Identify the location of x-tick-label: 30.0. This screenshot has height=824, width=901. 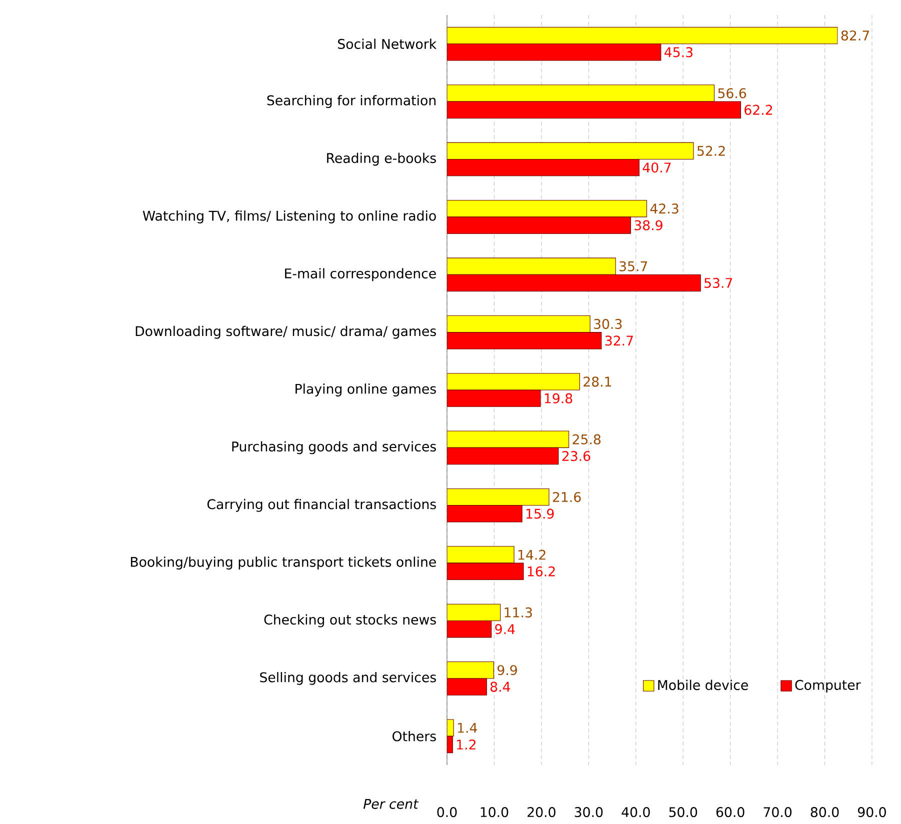
(588, 812).